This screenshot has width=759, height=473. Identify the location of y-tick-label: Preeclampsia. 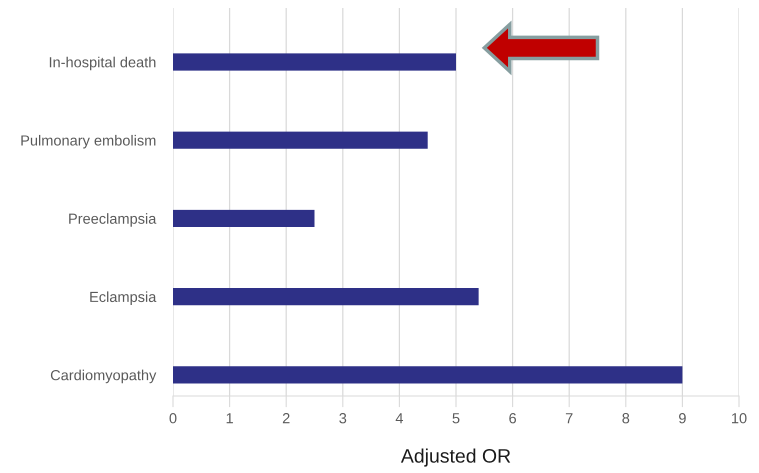
(112, 220).